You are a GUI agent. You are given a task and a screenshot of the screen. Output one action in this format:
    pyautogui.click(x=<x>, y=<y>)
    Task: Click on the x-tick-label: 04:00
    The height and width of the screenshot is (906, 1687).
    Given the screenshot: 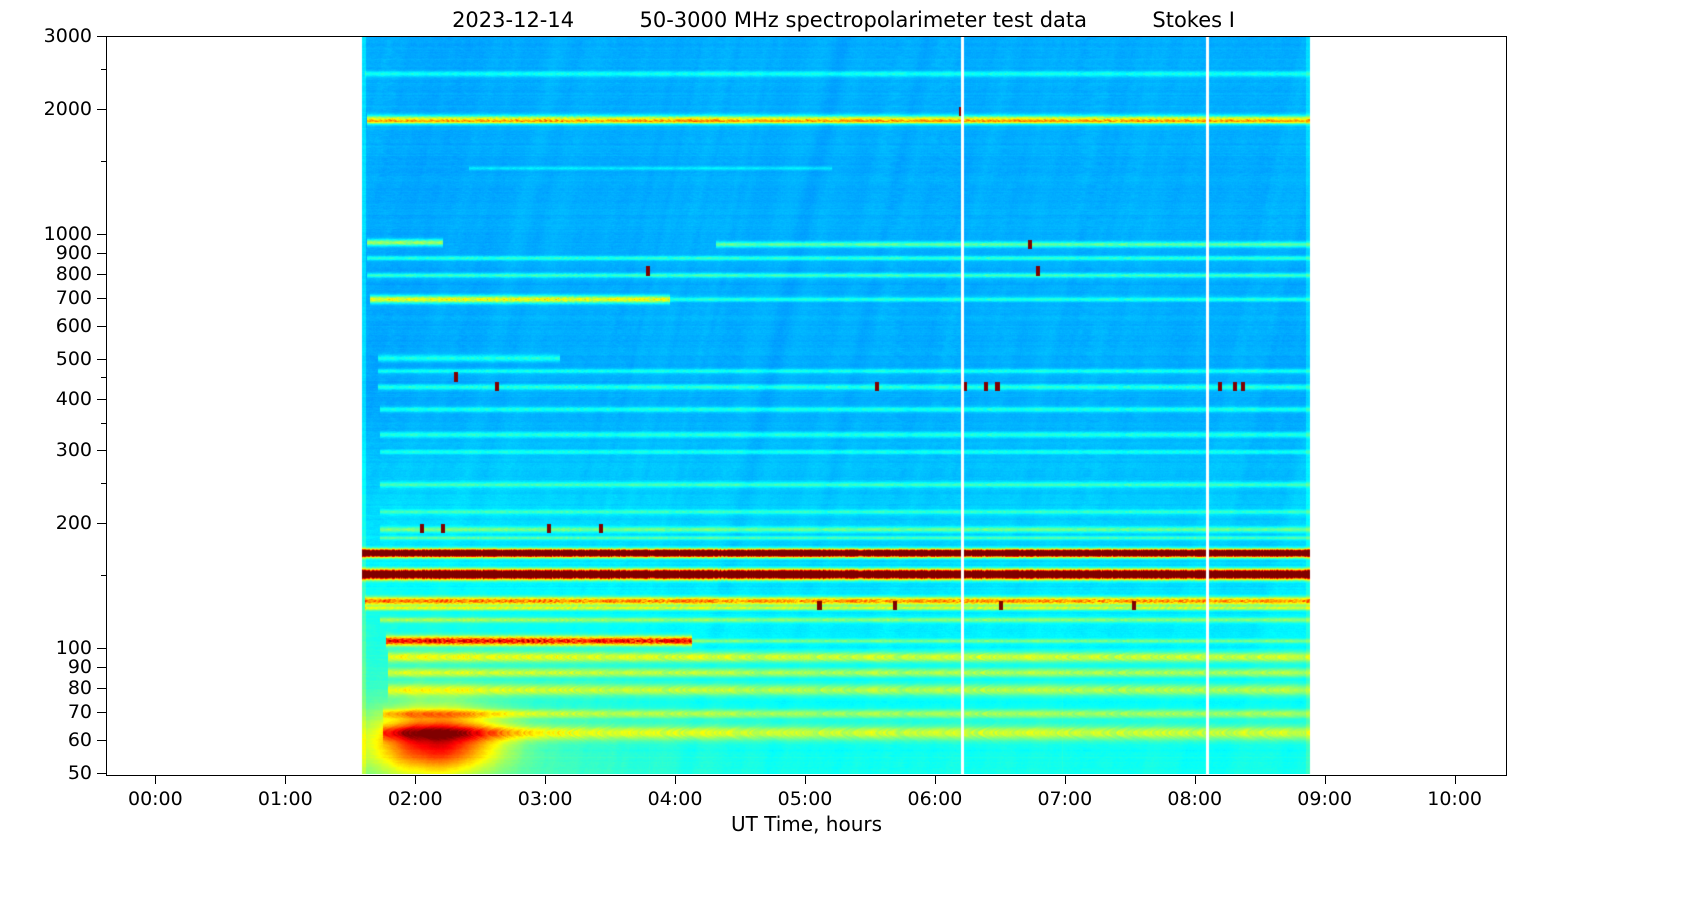 What is the action you would take?
    pyautogui.click(x=675, y=799)
    